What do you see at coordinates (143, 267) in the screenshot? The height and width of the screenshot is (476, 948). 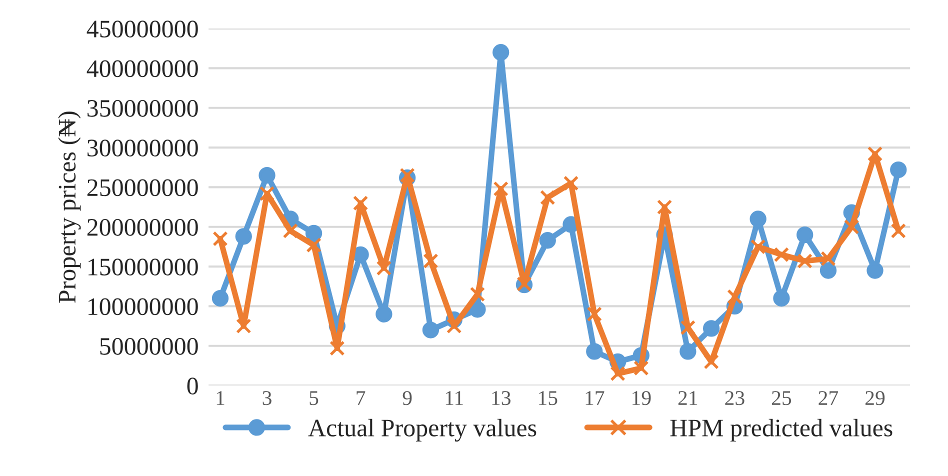 I see `y-tick-label: 150000000` at bounding box center [143, 267].